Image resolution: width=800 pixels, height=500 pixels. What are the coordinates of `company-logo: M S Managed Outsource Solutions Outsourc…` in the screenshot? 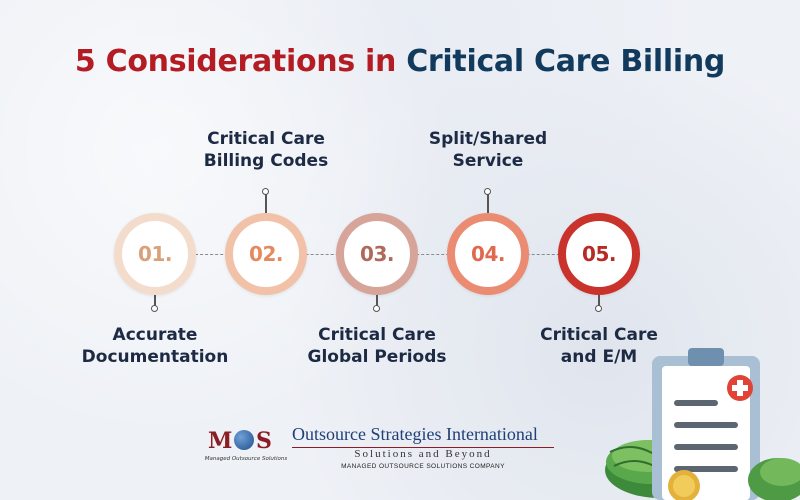 It's located at (380, 450).